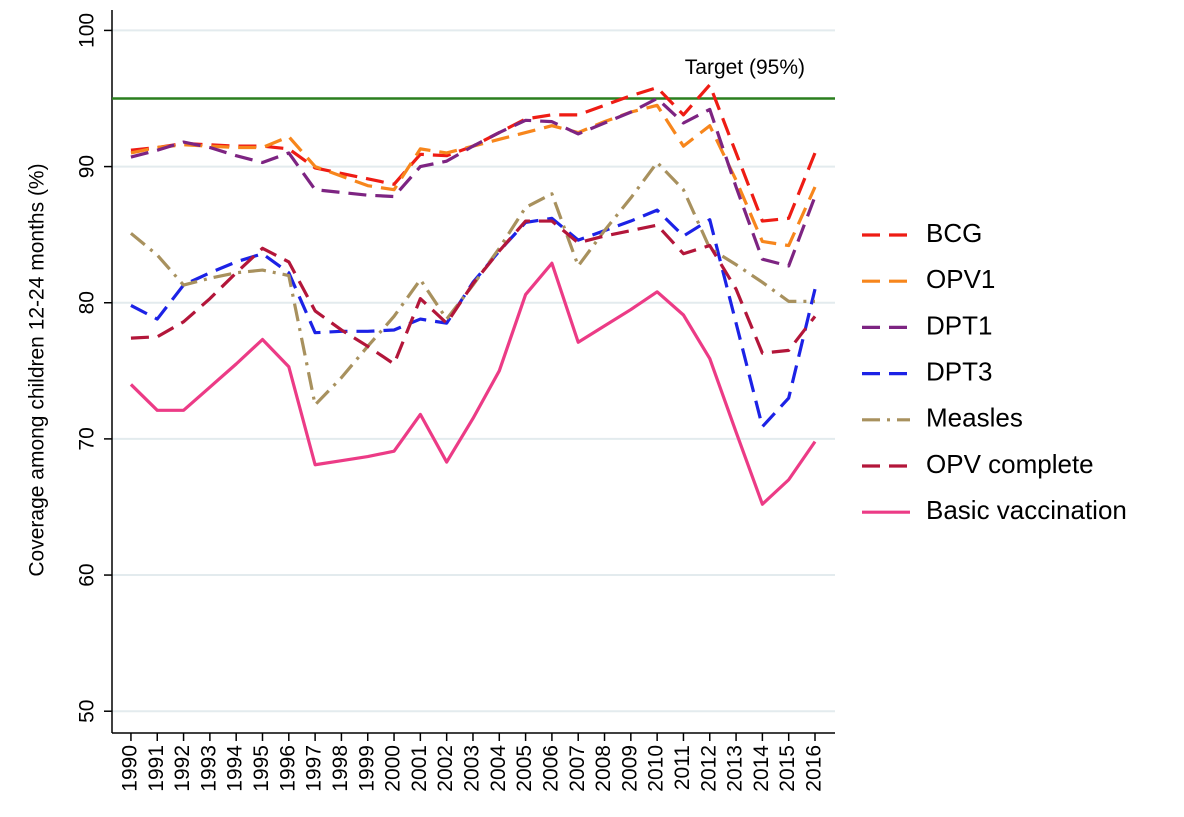 The image size is (1184, 817). What do you see at coordinates (761, 768) in the screenshot?
I see `x-tick-label: 2014` at bounding box center [761, 768].